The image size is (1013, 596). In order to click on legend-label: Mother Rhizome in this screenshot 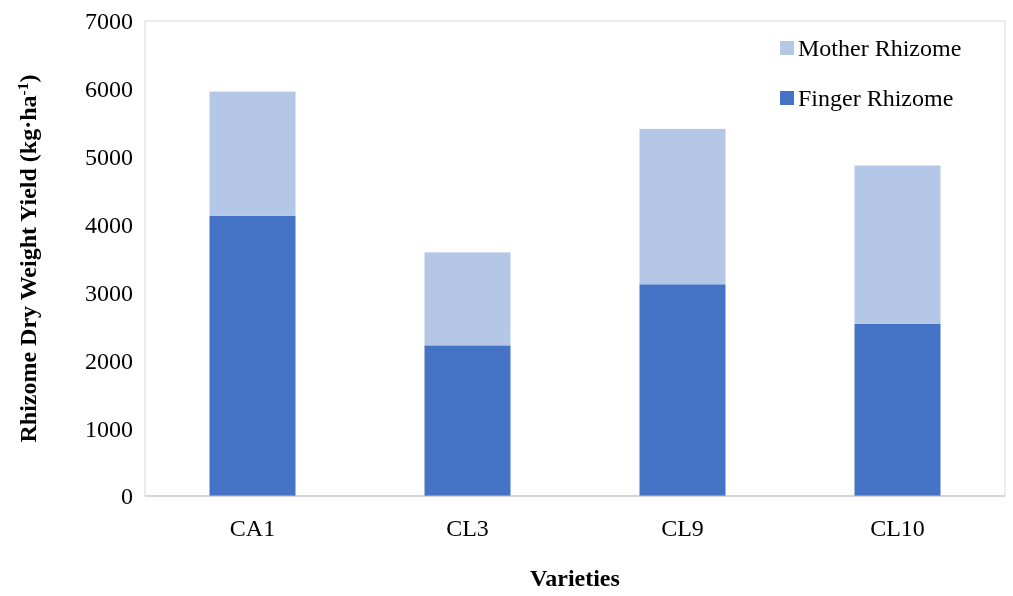, I will do `click(880, 48)`.